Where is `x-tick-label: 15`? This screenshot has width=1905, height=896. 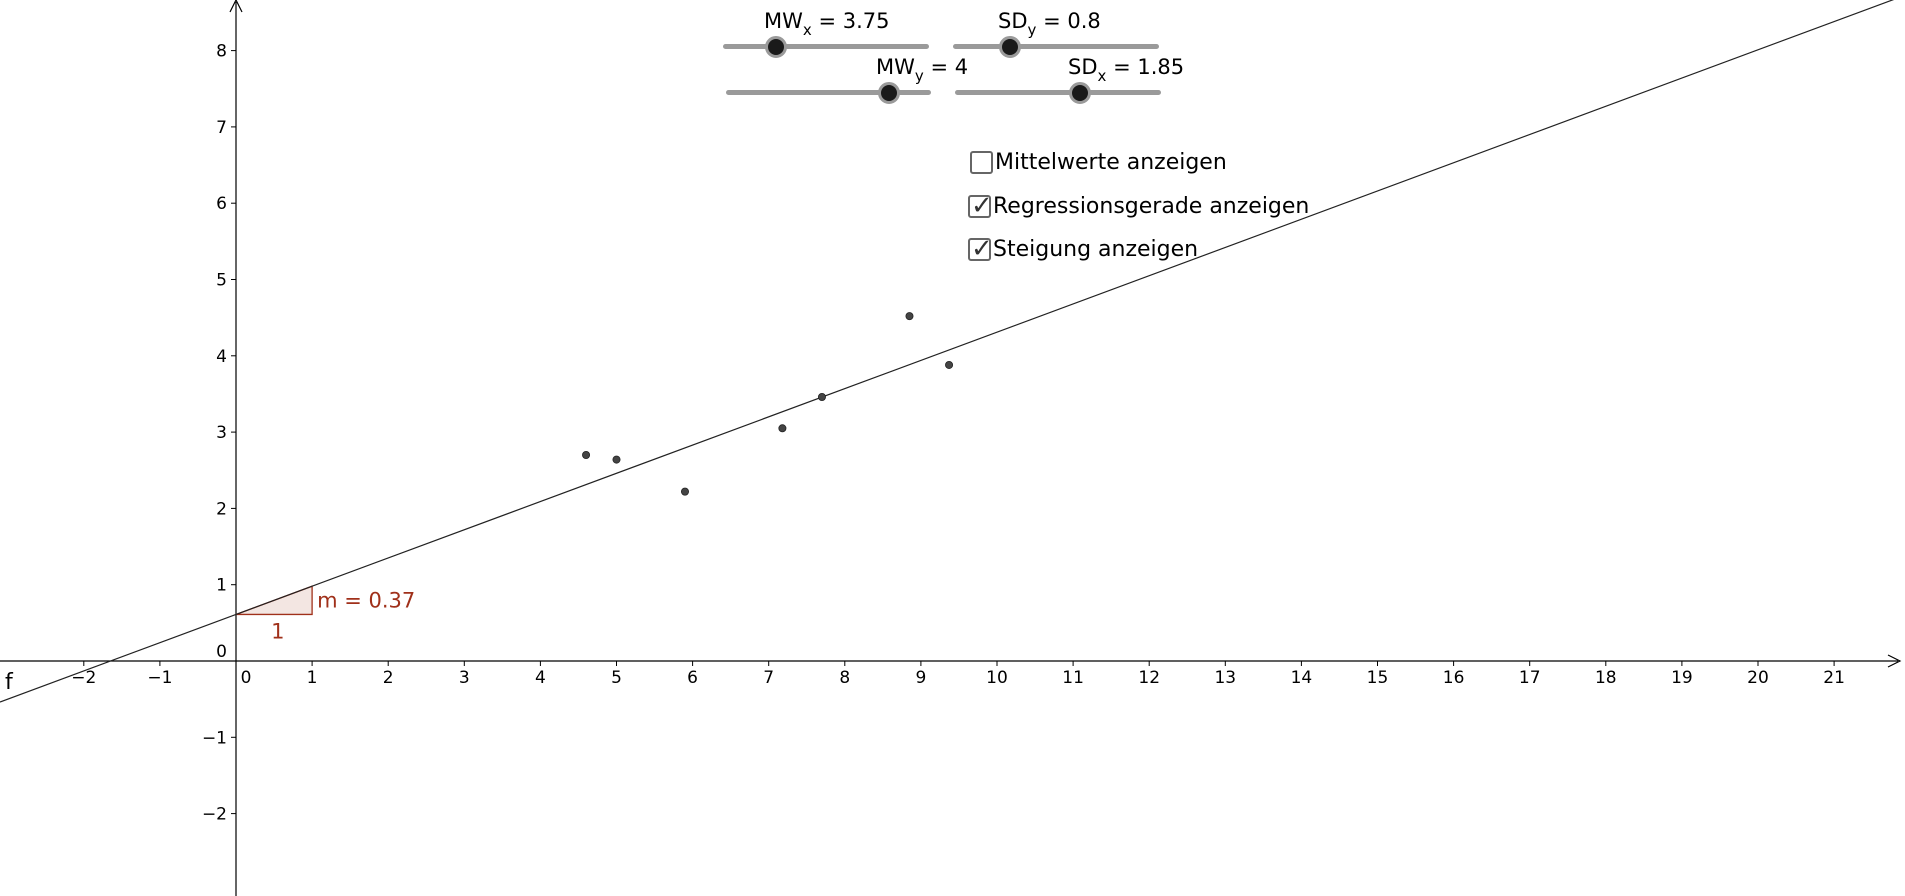
x-tick-label: 15 is located at coordinates (1378, 678).